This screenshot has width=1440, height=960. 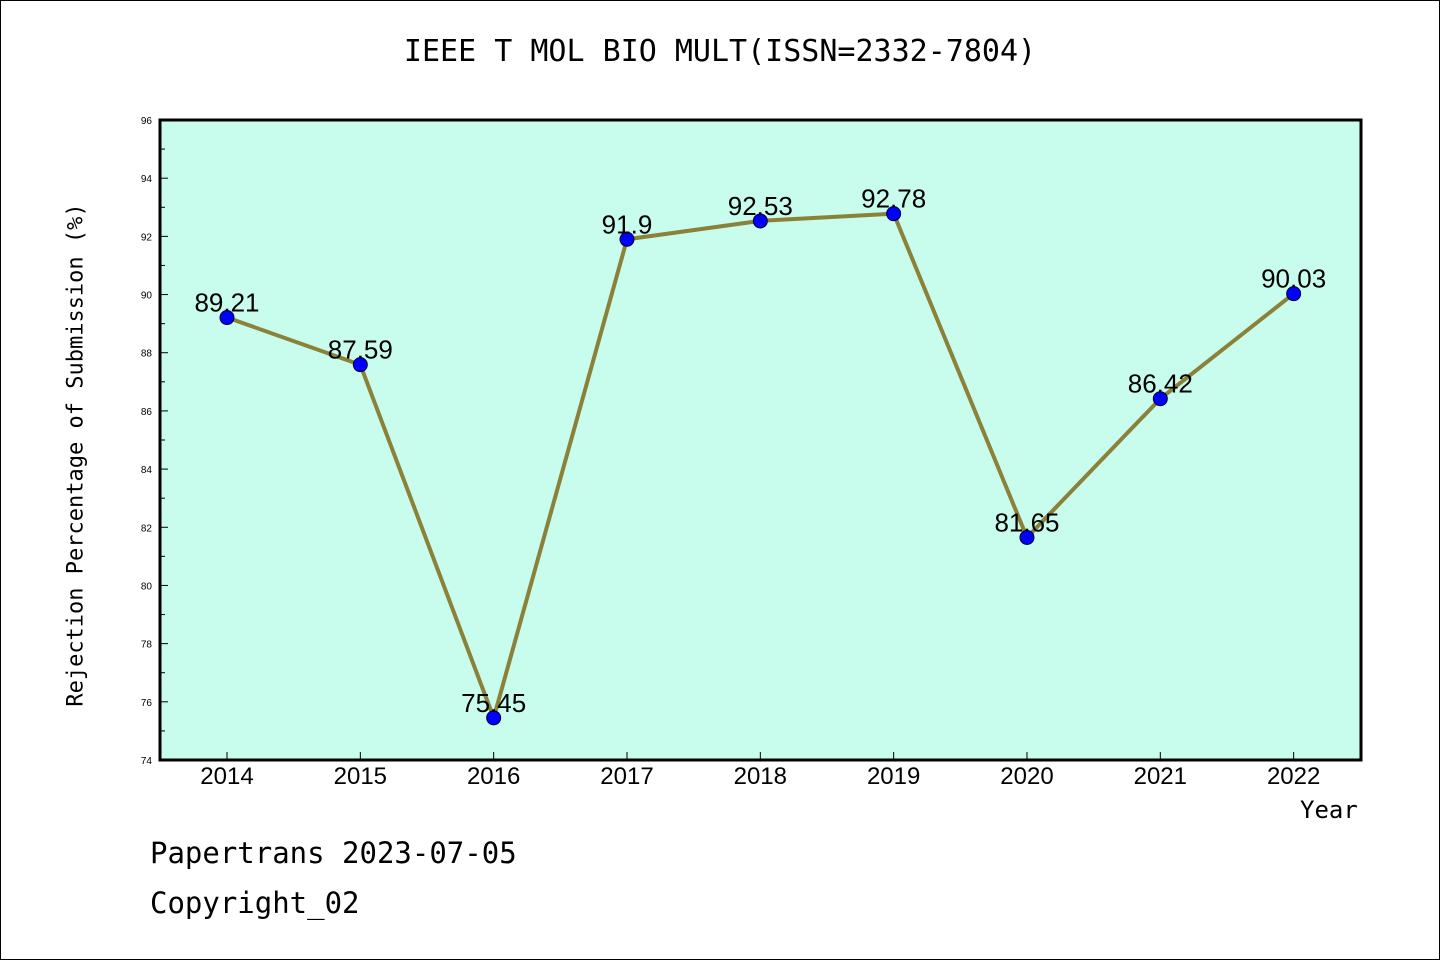 I want to click on y-tick-label: 96, so click(x=147, y=121).